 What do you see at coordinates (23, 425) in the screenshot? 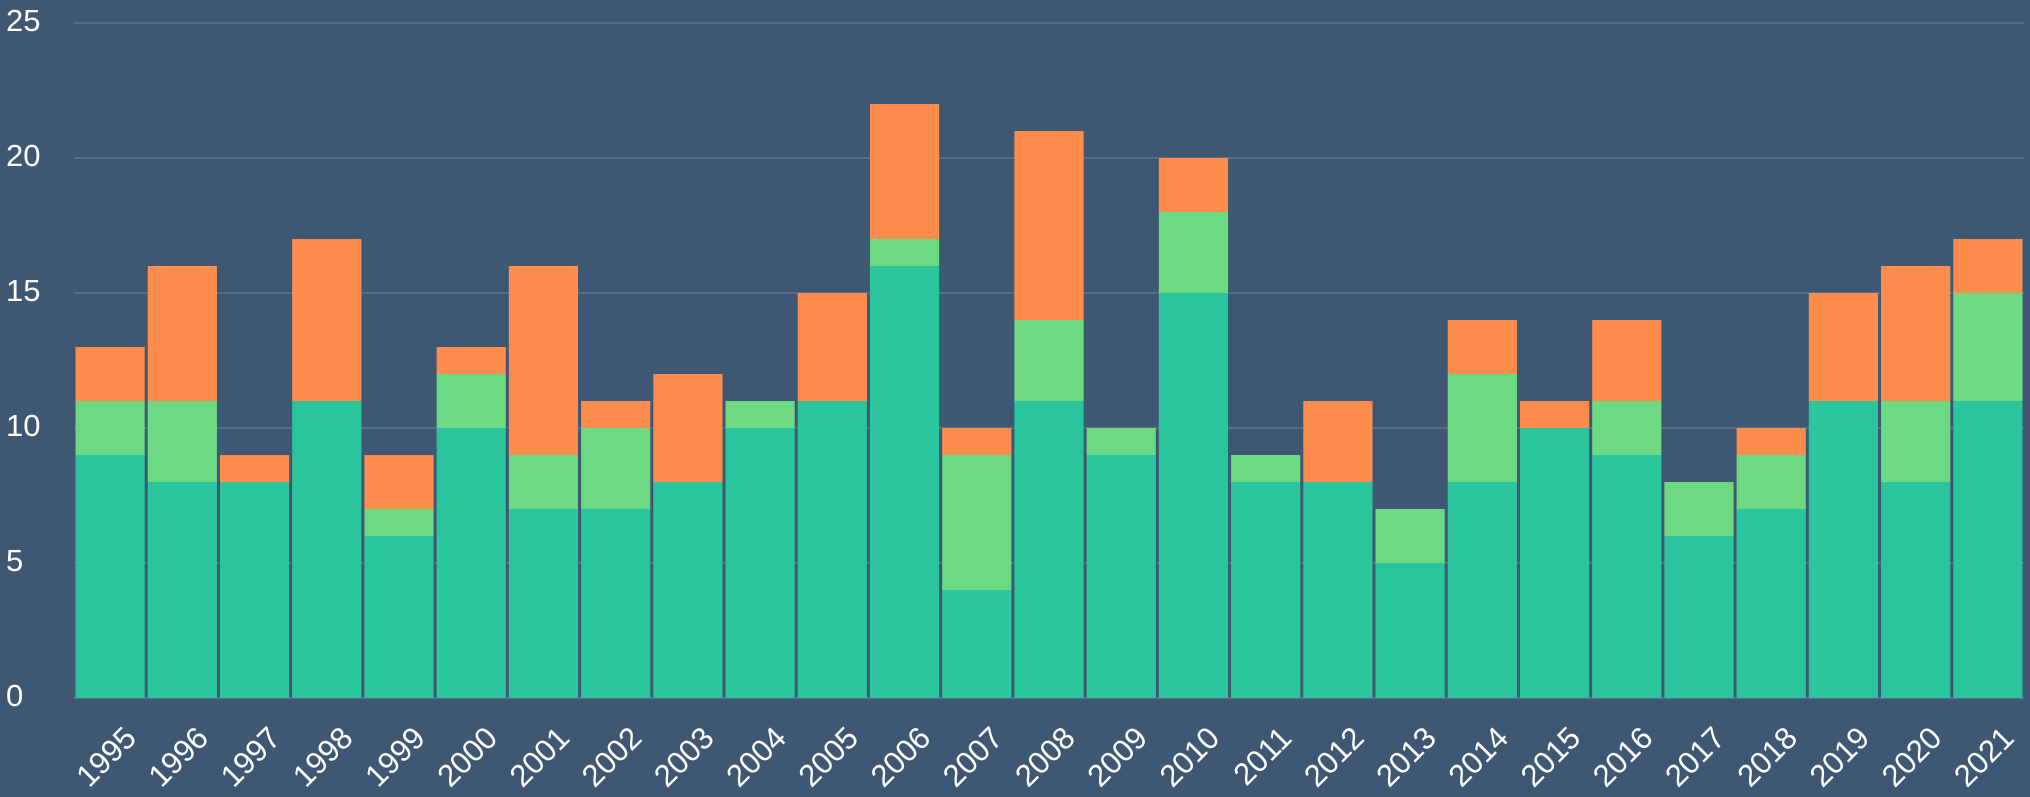
I see `y-tick-label: 10` at bounding box center [23, 425].